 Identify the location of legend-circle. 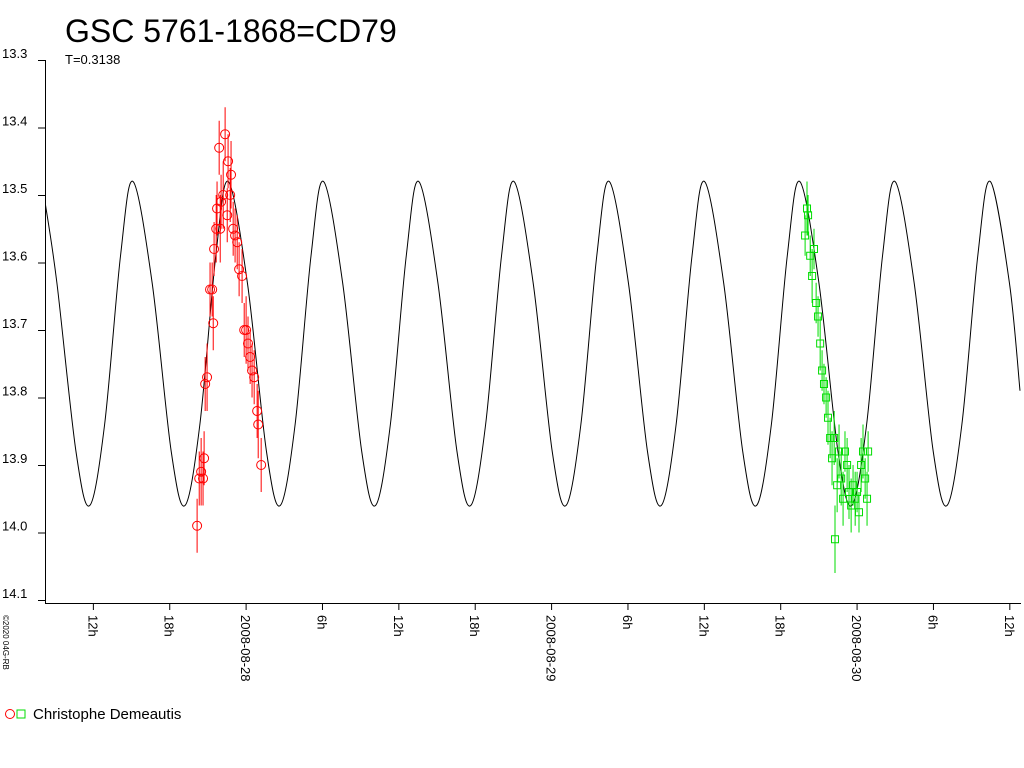
(10, 714).